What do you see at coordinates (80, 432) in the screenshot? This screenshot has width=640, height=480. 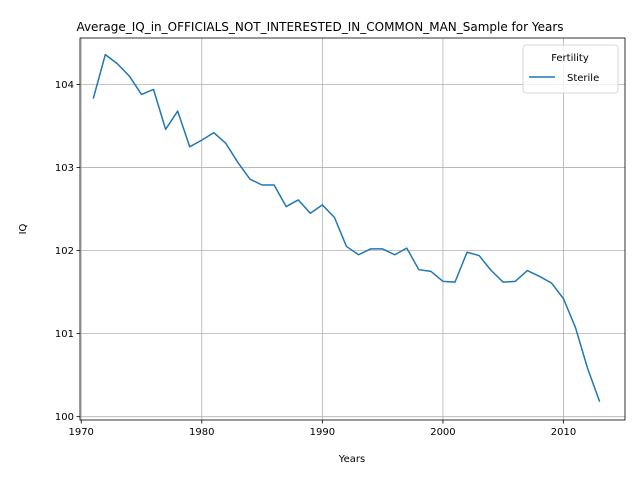 I see `x-tick-label: 1970` at bounding box center [80, 432].